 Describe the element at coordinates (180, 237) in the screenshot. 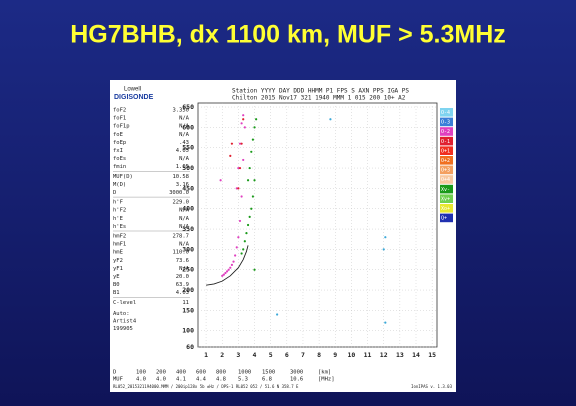

I see `param-value: 278.7` at that location.